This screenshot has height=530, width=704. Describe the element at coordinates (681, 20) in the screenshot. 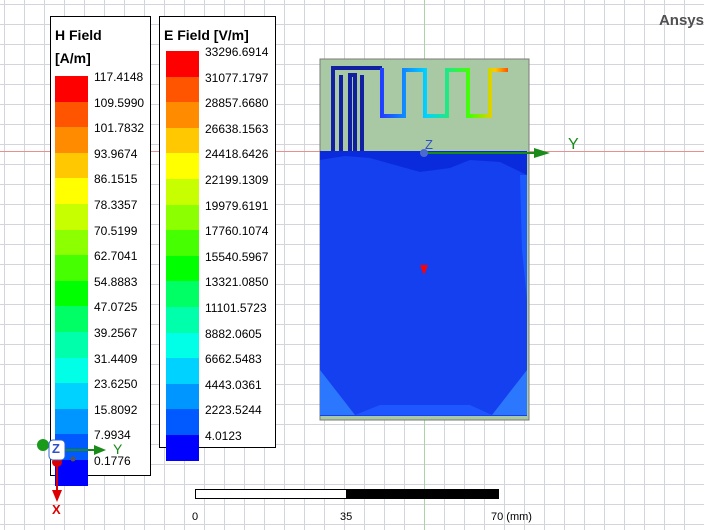

I see `ansys-logo: Ansys` at that location.